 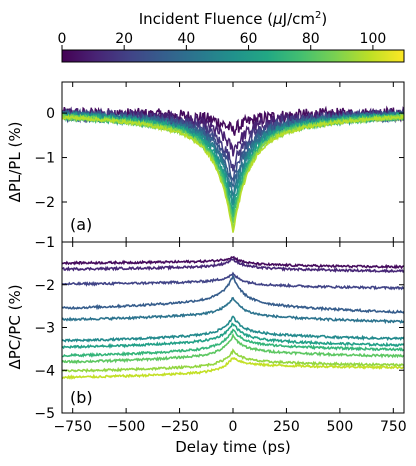 I want to click on x-tick-label: 250, so click(x=286, y=427).